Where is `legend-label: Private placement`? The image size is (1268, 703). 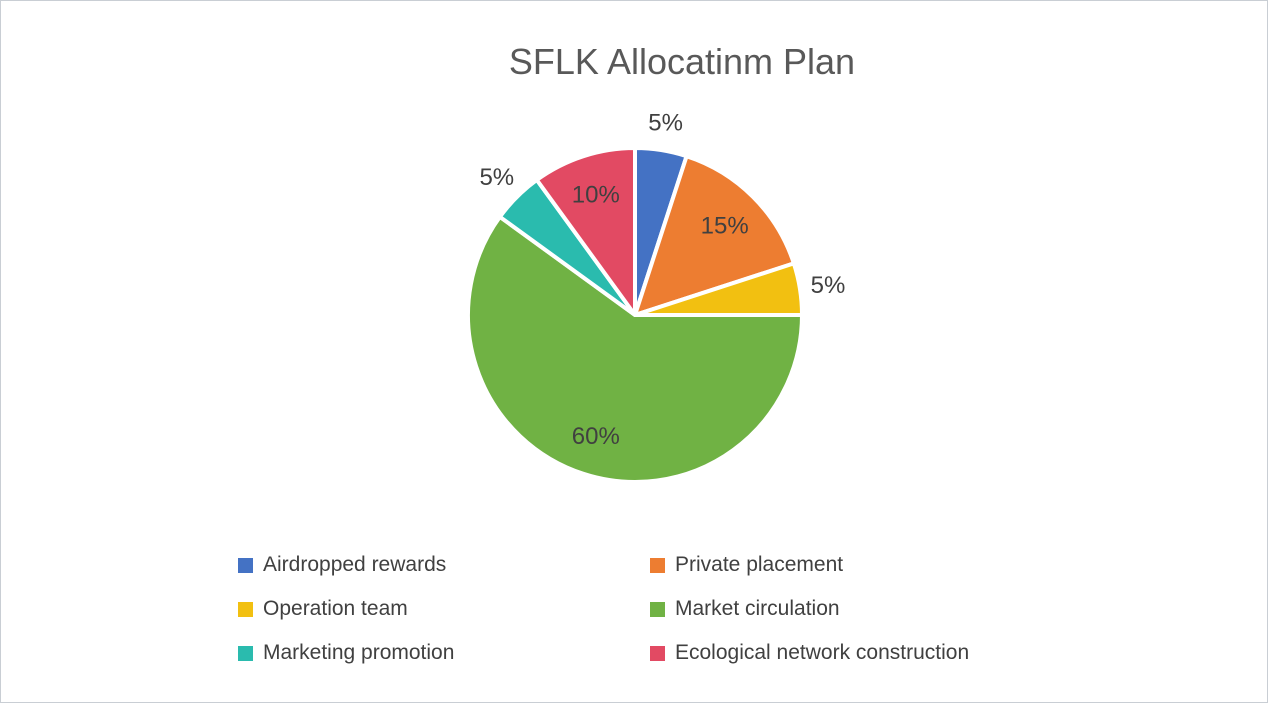
legend-label: Private placement is located at coordinates (759, 564).